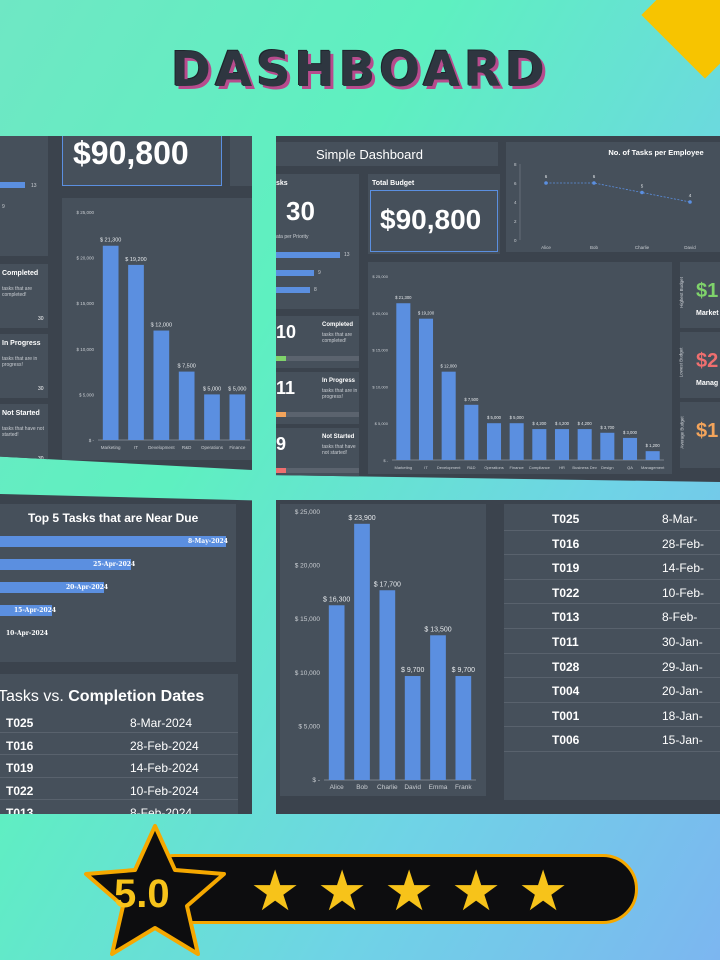 This screenshot has width=720, height=960. I want to click on near-due-date: 10-Apr-2024, so click(27, 633).